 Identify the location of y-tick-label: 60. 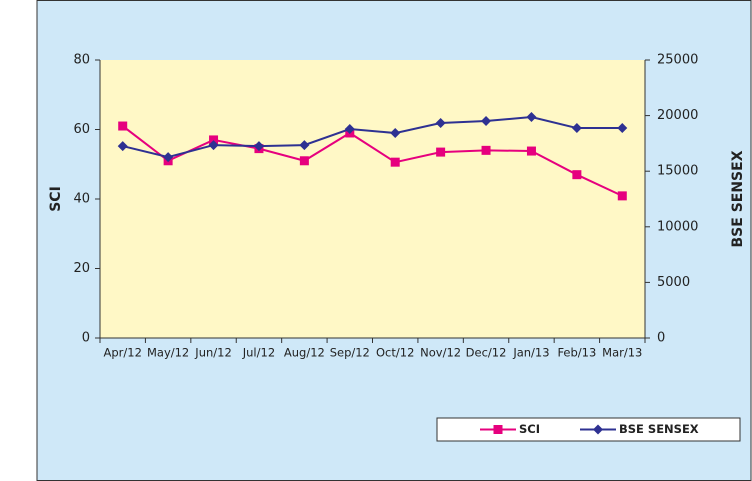
(81, 129).